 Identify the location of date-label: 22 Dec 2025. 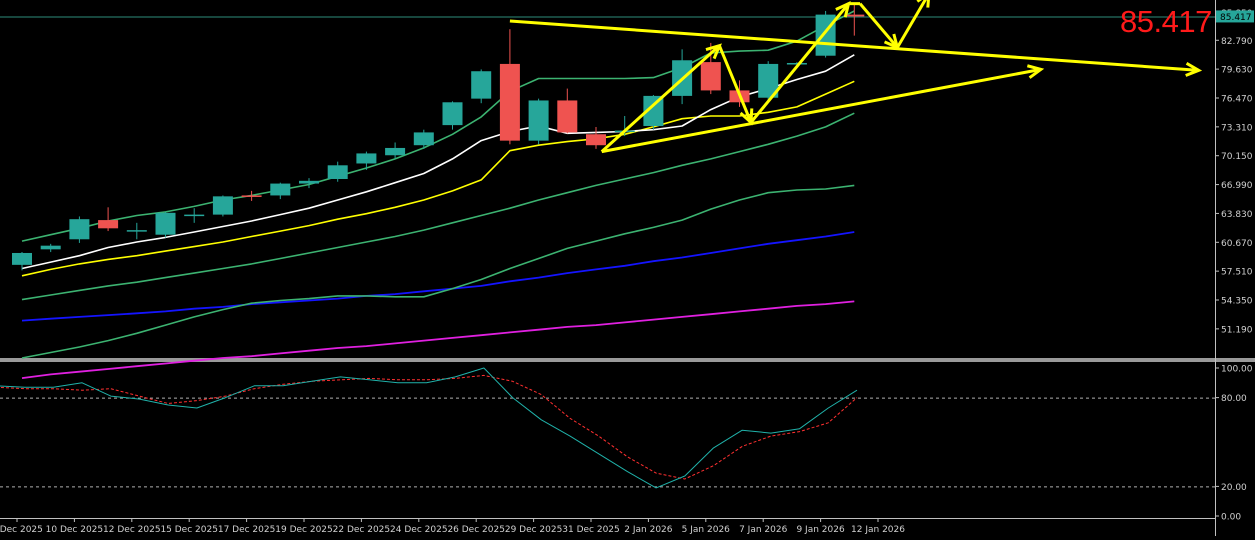
(362, 530).